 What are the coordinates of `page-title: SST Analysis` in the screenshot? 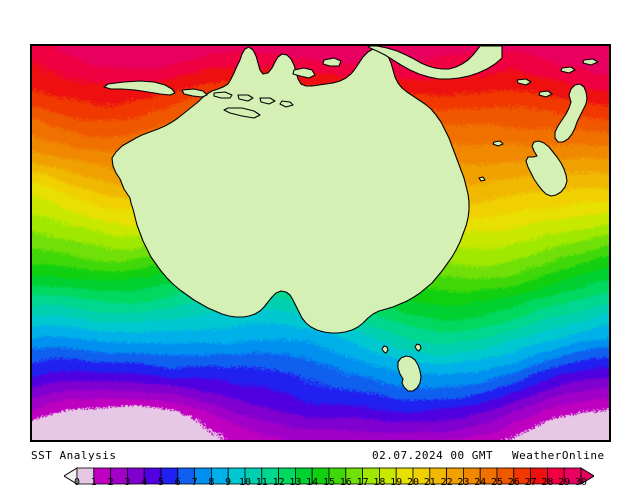 It's located at (74, 455).